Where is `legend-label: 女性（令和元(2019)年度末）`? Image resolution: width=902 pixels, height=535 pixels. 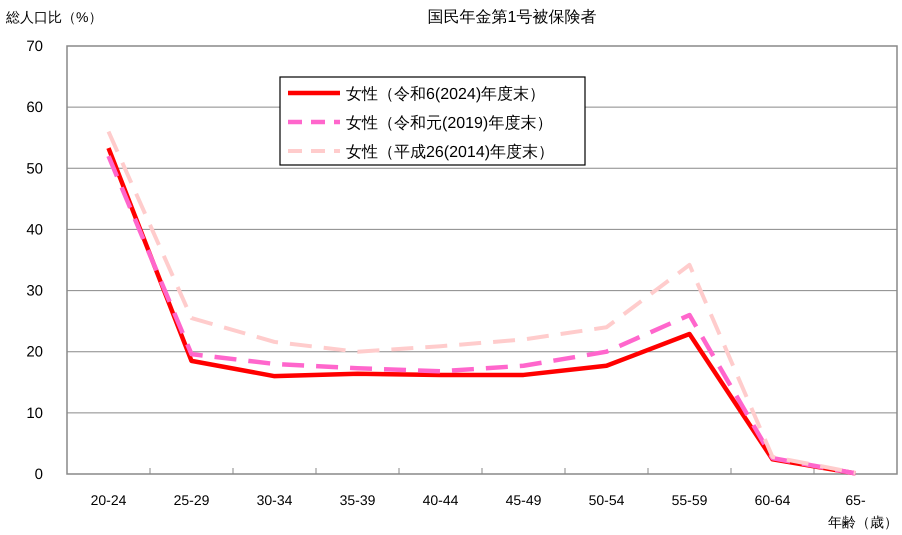
legend-label: 女性（令和元(2019)年度末） is located at coordinates (449, 123).